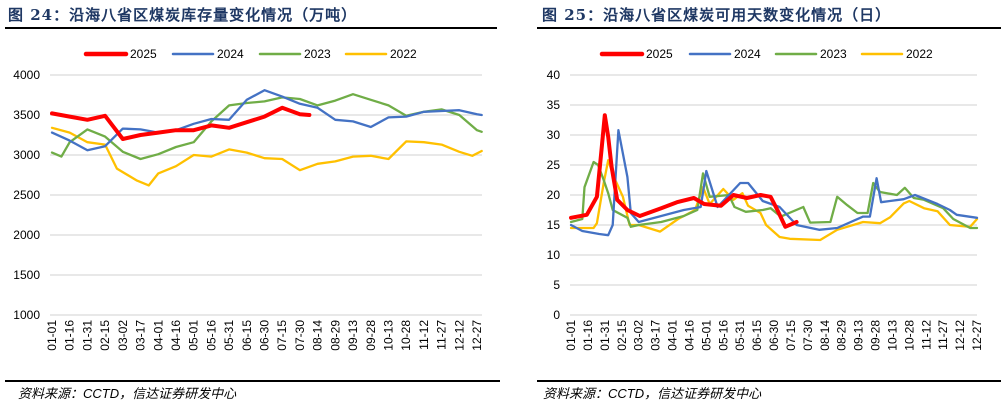 The width and height of the screenshot is (1006, 405). What do you see at coordinates (554, 135) in the screenshot?
I see `y-tick-label: 30` at bounding box center [554, 135].